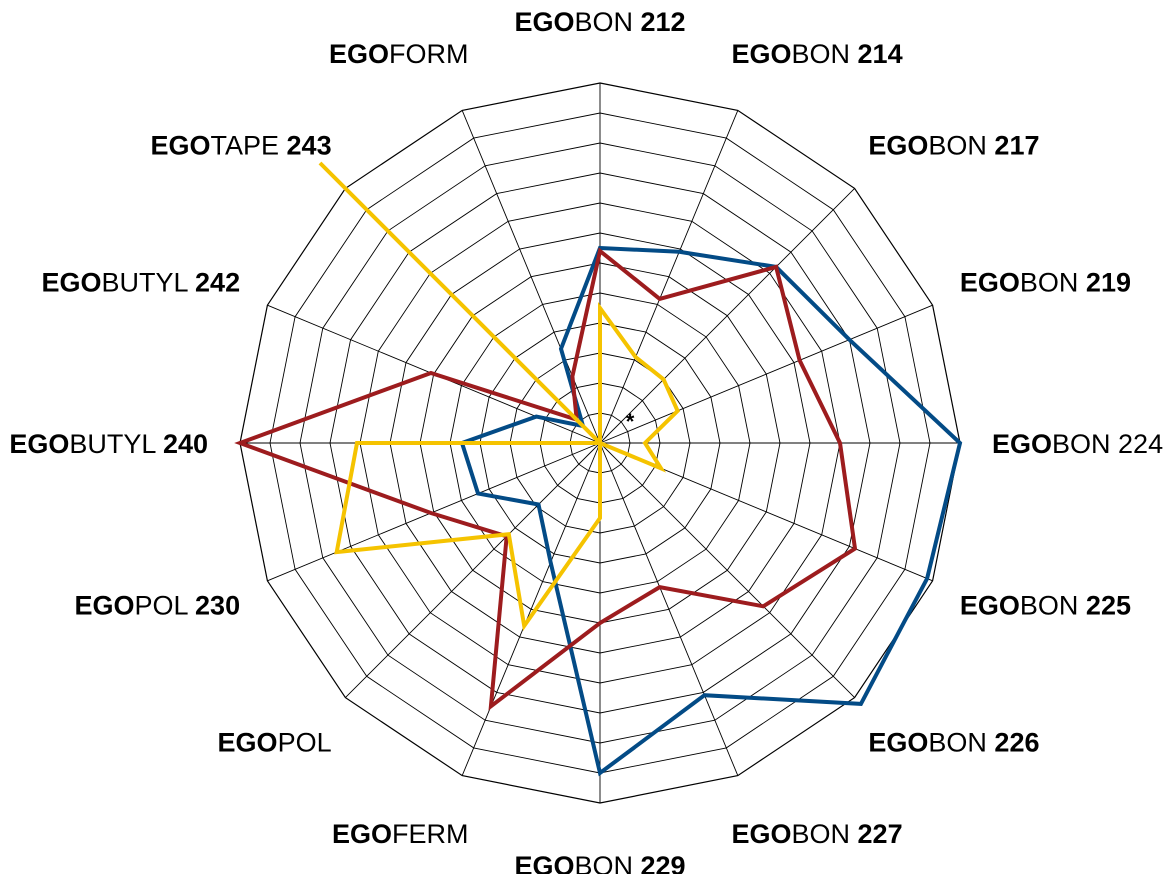 The height and width of the screenshot is (874, 1167). Describe the element at coordinates (309, 146) in the screenshot. I see `axis-label-part: 243` at that location.